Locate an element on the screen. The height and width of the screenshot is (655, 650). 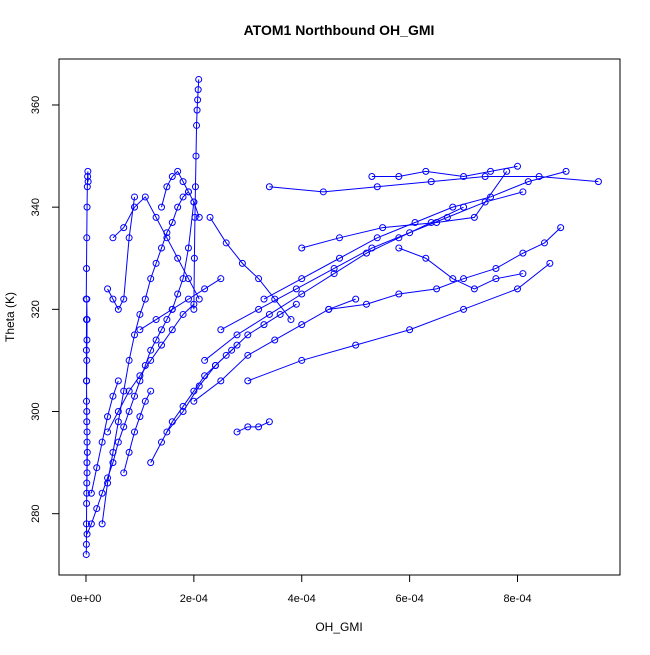
chart-title: ATOM1 Northbound OH_GMI is located at coordinates (339, 30).